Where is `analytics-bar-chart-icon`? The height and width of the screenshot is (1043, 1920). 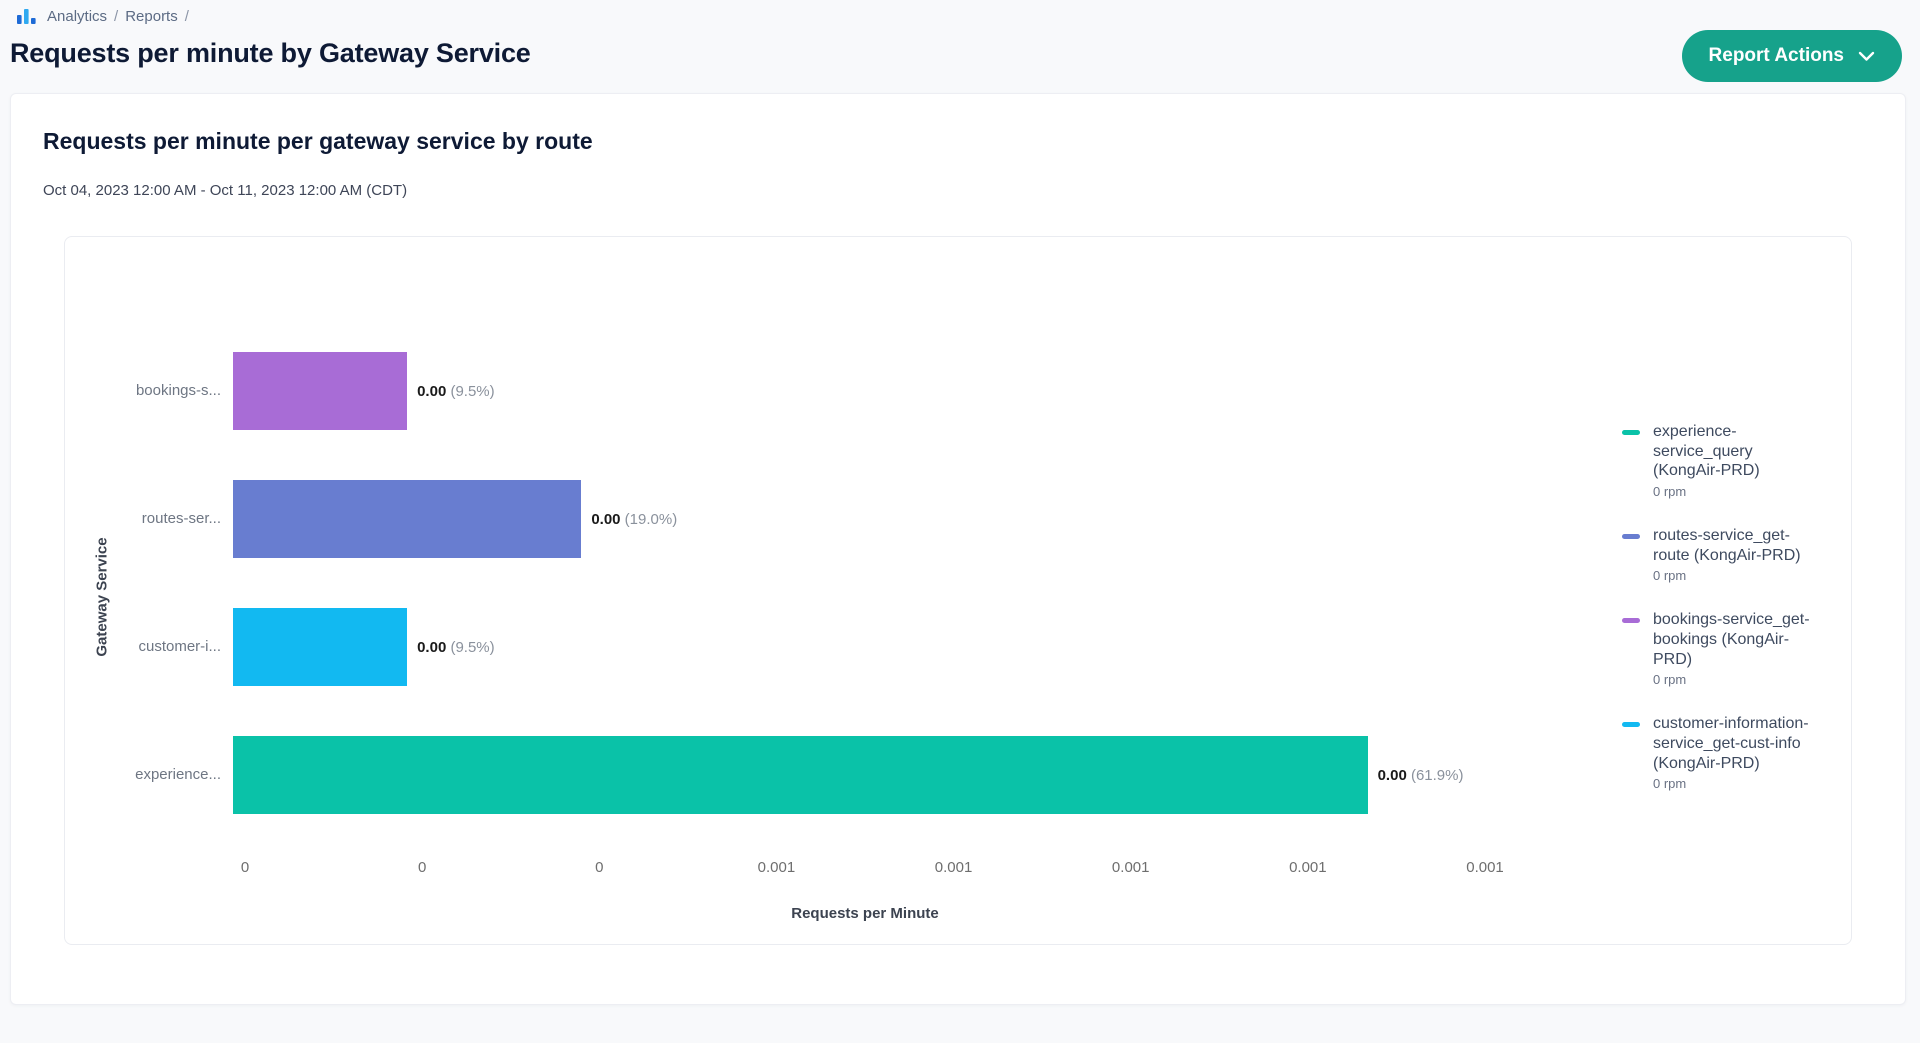 analytics-bar-chart-icon is located at coordinates (26, 16).